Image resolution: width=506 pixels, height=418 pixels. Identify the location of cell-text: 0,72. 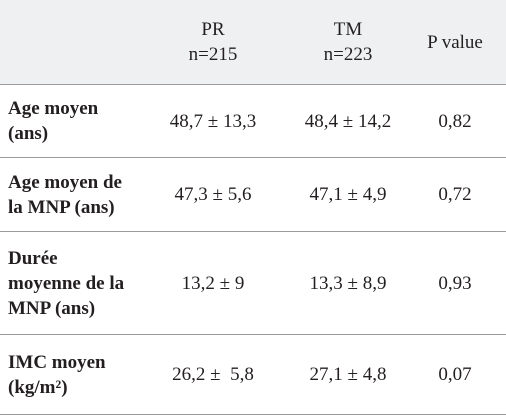
(455, 194).